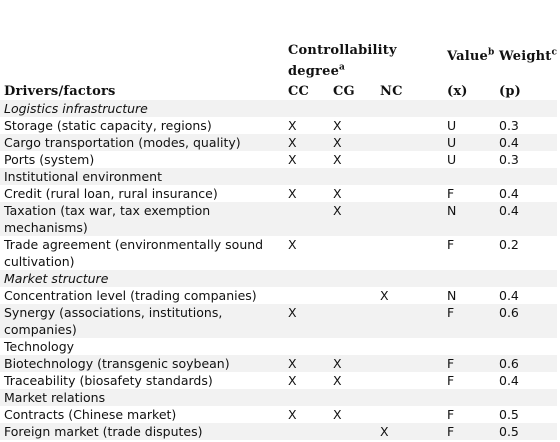 The image size is (560, 442). What do you see at coordinates (467, 56) in the screenshot?
I see `header-value-label: Value` at bounding box center [467, 56].